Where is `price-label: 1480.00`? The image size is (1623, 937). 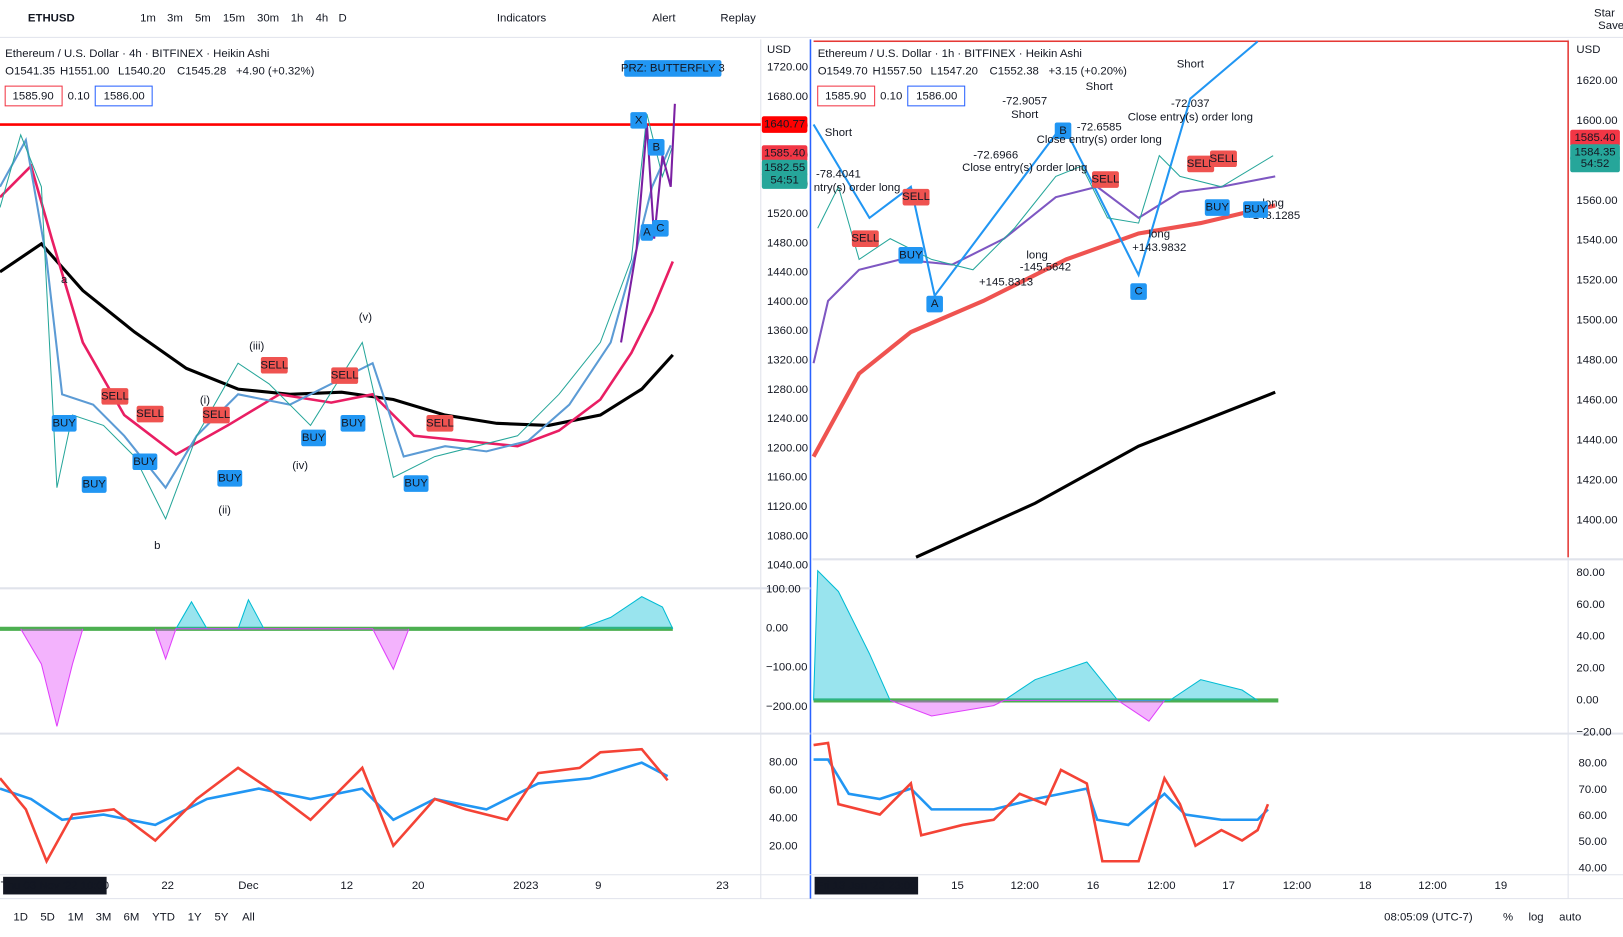 price-label: 1480.00 is located at coordinates (1596, 361).